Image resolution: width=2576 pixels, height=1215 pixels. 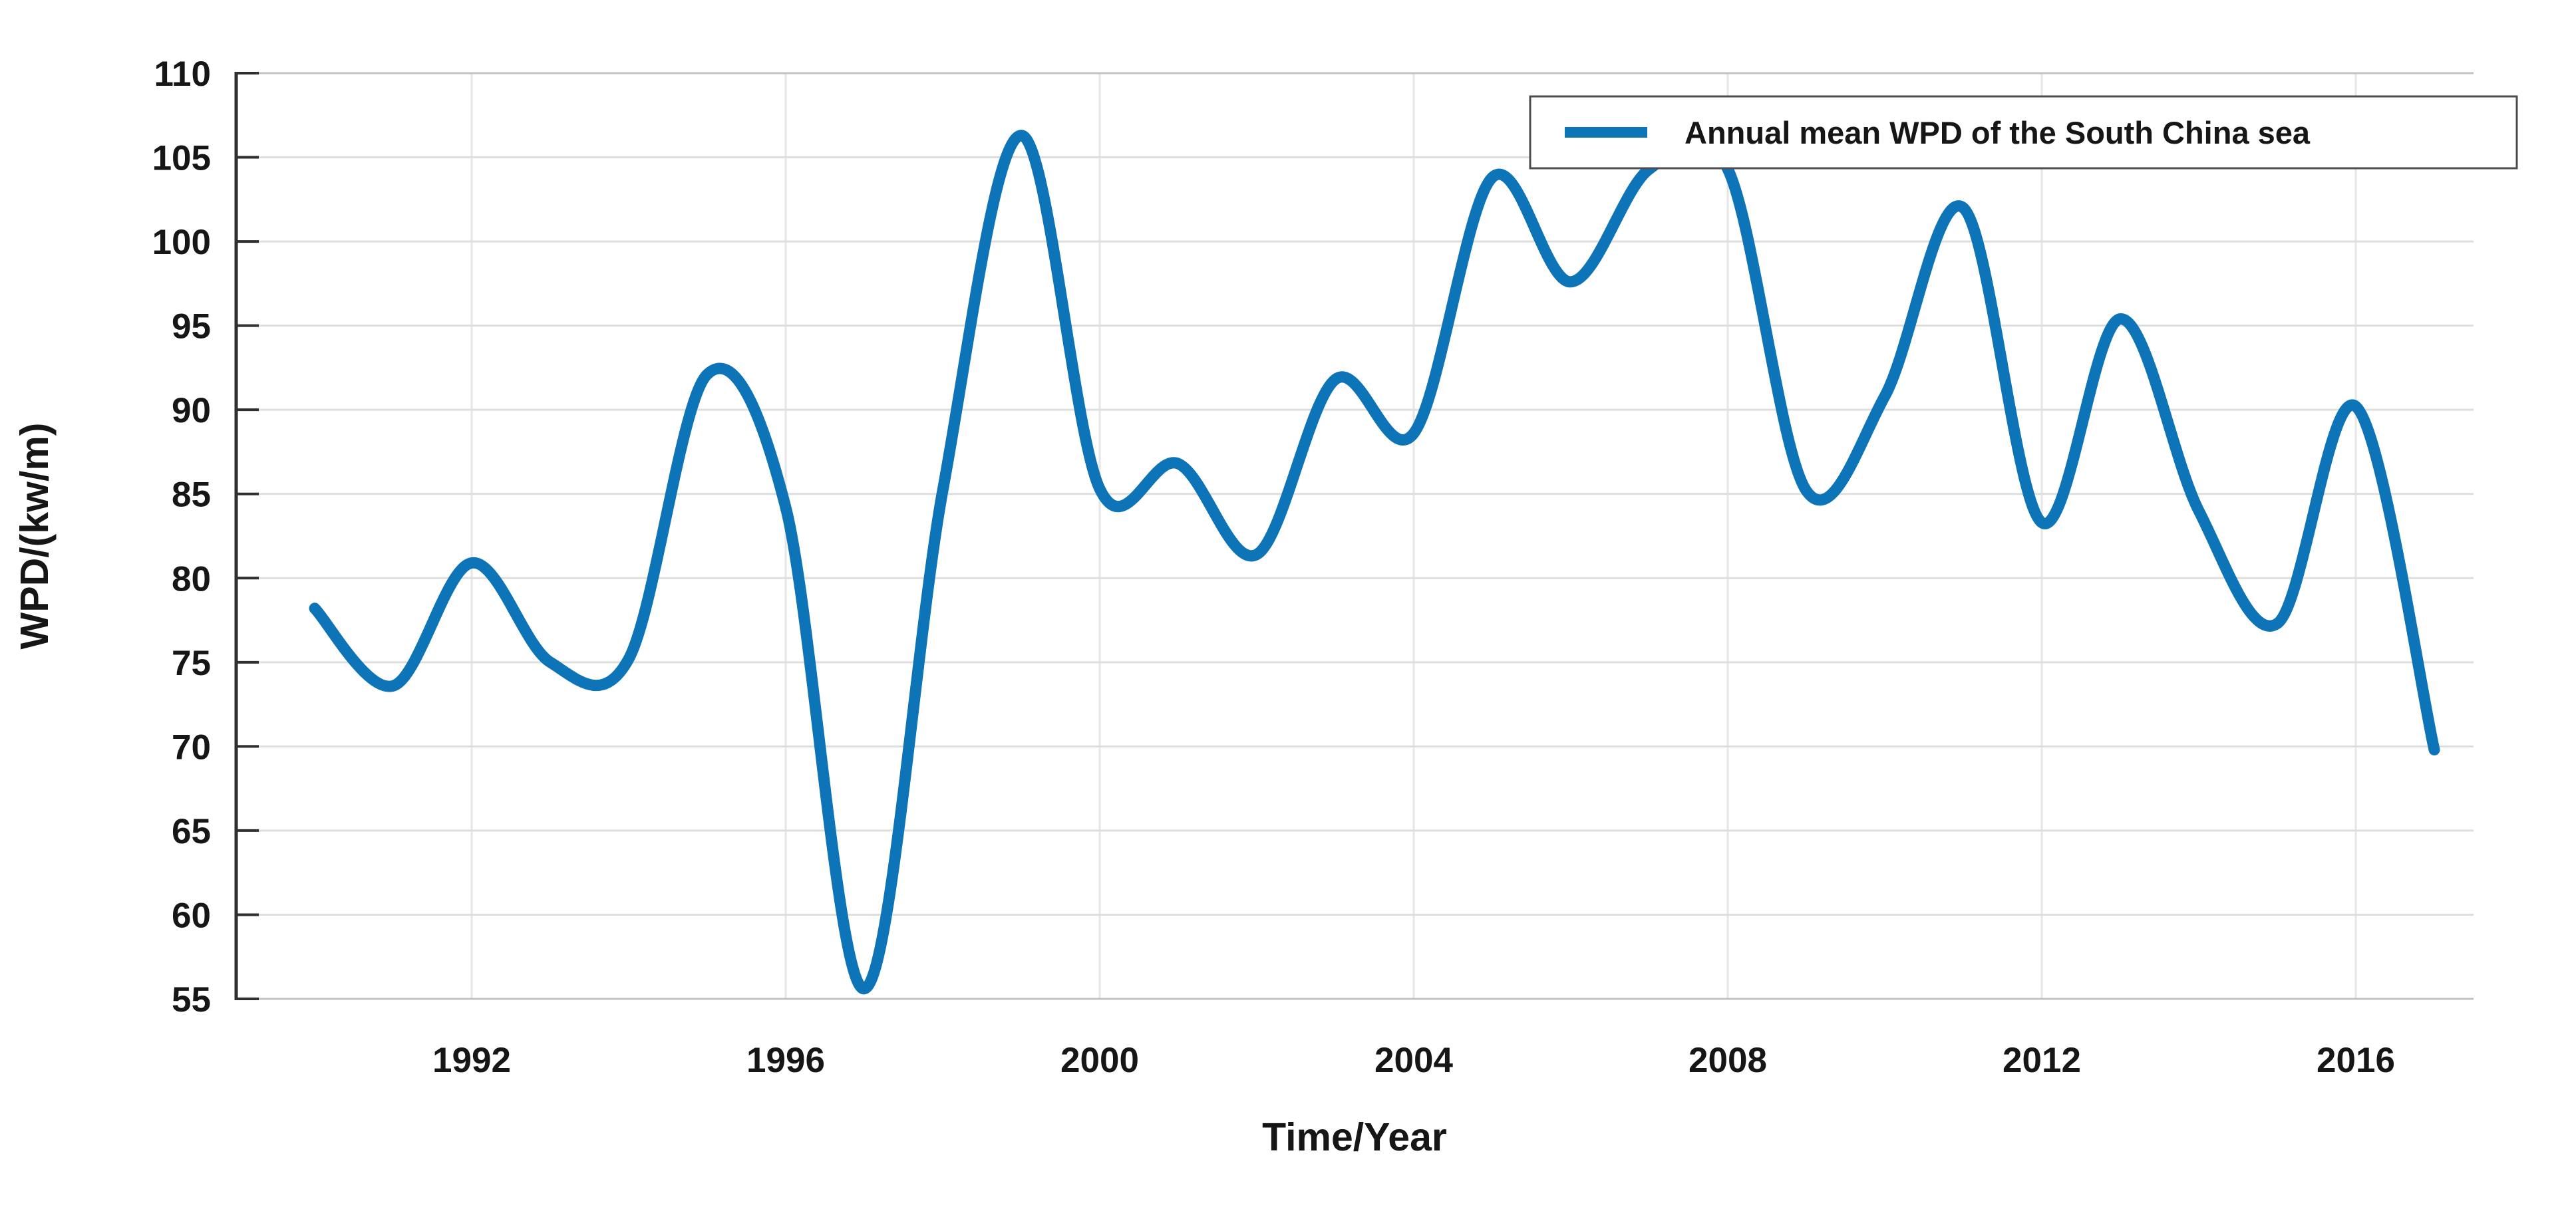 What do you see at coordinates (181, 242) in the screenshot?
I see `y-tick-label: 100` at bounding box center [181, 242].